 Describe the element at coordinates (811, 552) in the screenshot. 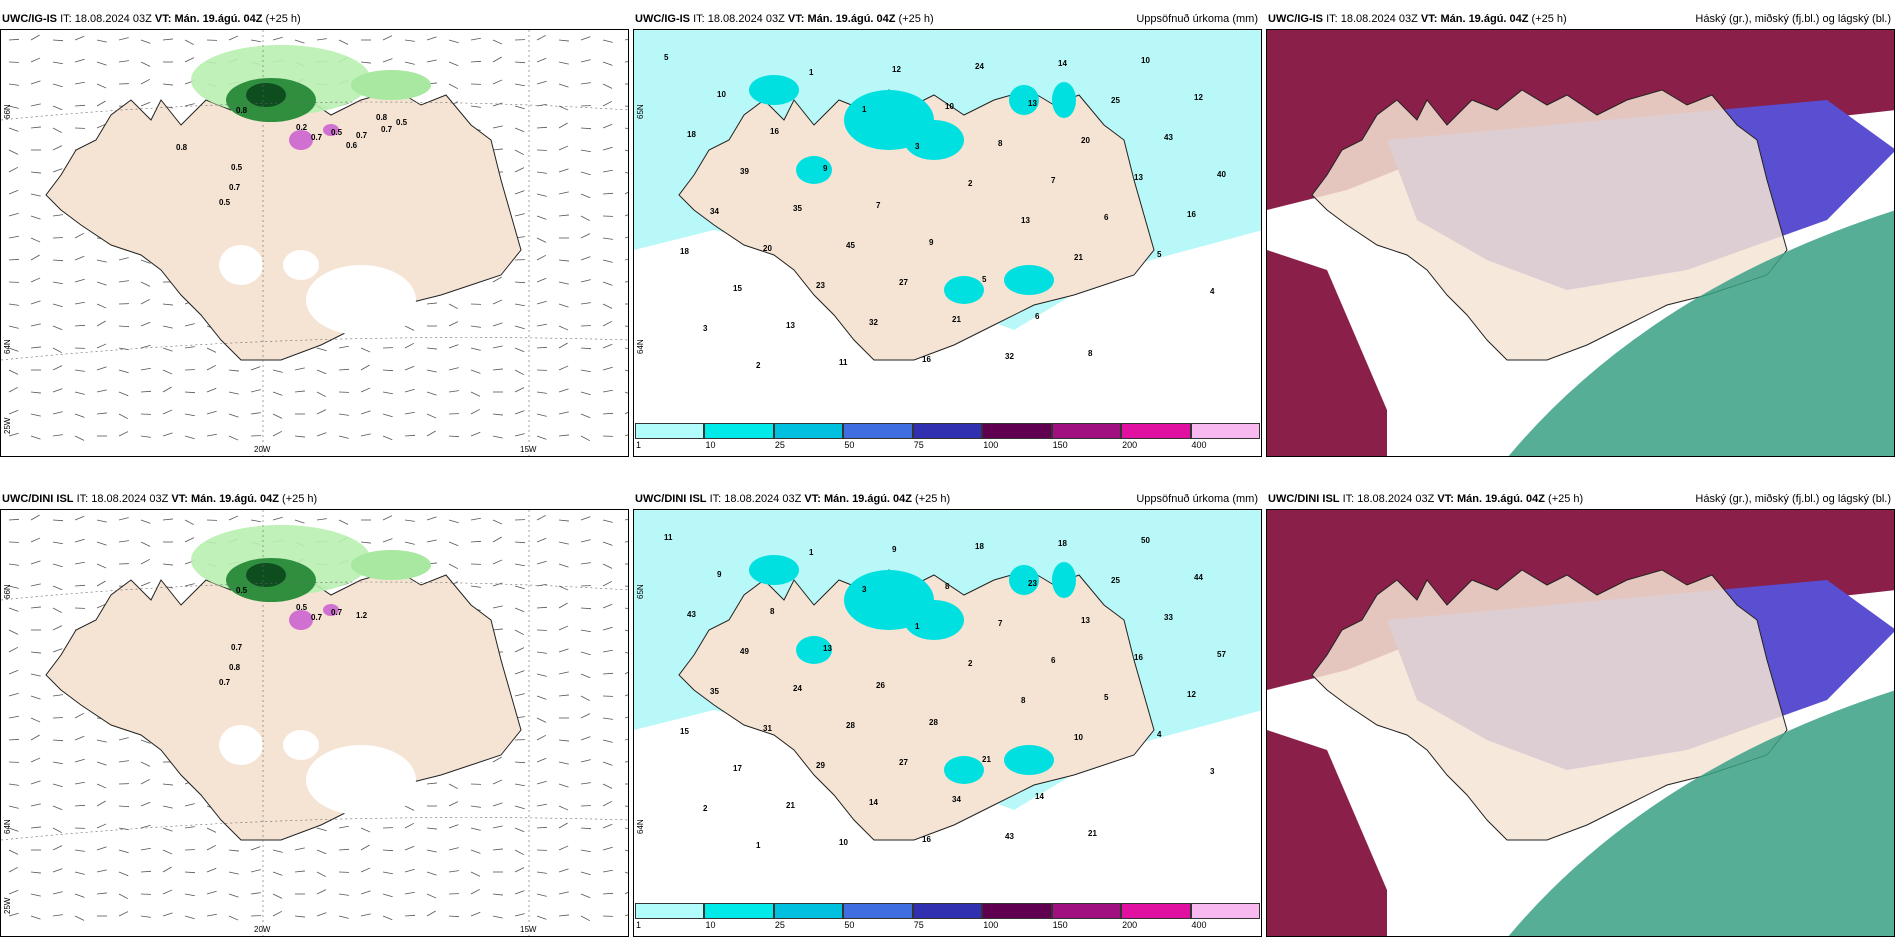

I see `precip-value-label: 1` at that location.